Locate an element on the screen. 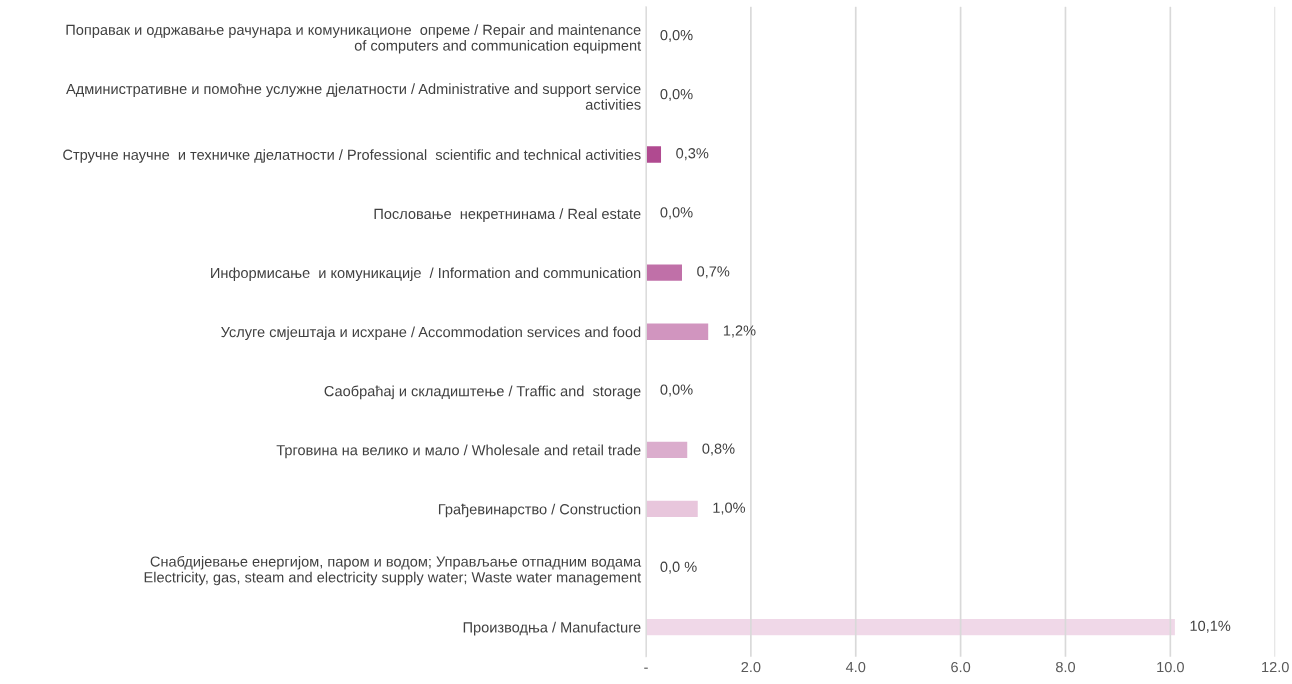 The image size is (1292, 684). y-tick-label: Трговина на велико и мало / Wholesale and retail trade is located at coordinates (458, 451).